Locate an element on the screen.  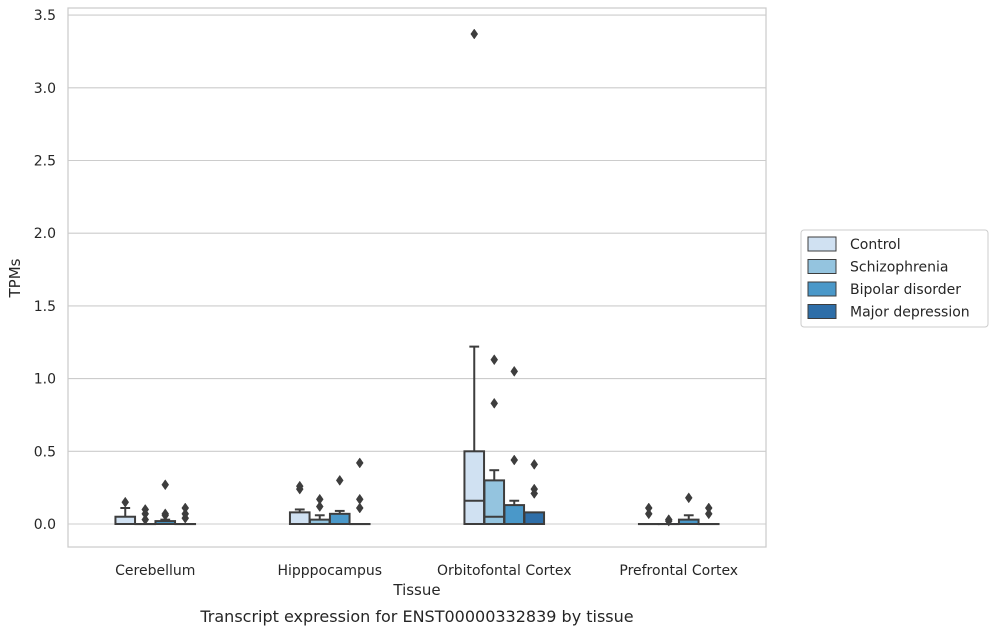
y-tick-label: 0.0 is located at coordinates (45, 525).